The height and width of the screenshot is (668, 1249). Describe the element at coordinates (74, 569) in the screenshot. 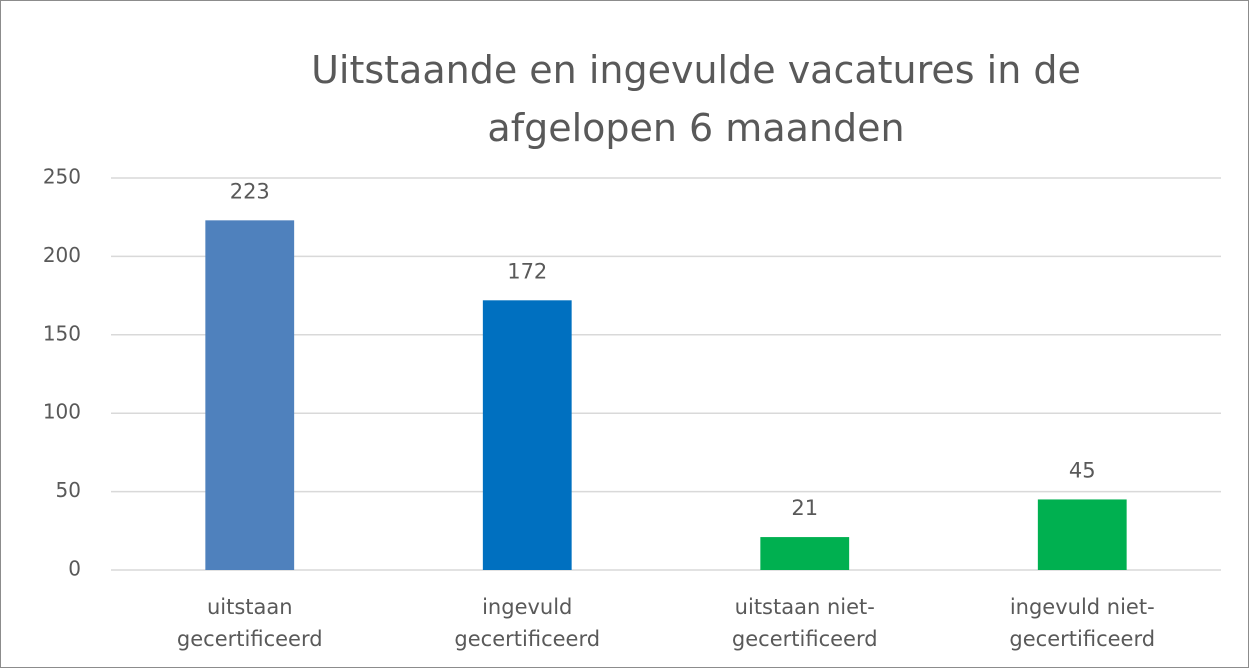

I see `y-tick-label: 0` at that location.